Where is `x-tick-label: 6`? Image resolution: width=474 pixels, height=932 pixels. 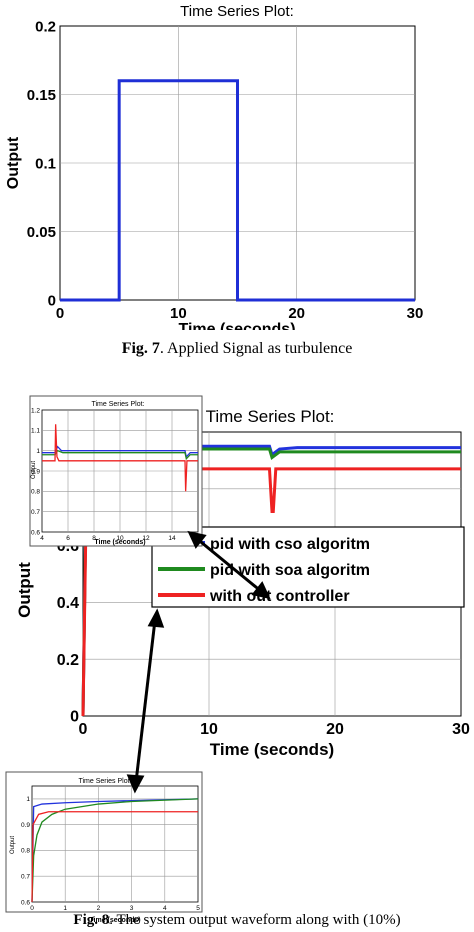
x-tick-label: 6 is located at coordinates (68, 538).